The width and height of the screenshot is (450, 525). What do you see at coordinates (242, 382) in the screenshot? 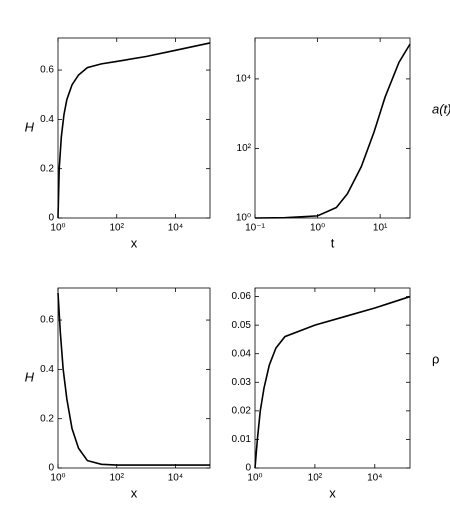
I see `y-tick-label: 0.03` at bounding box center [242, 382].